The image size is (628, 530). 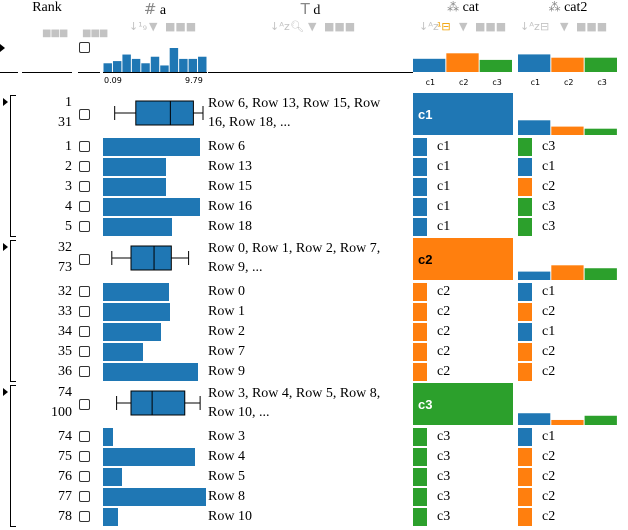 I want to click on group-category-block: c1, so click(x=463, y=114).